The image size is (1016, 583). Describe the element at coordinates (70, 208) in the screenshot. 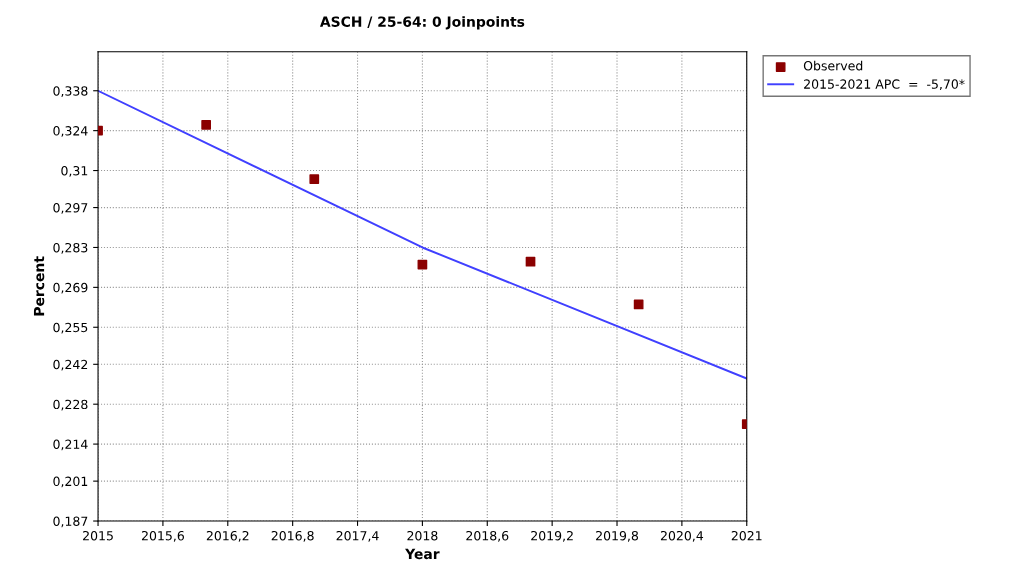

I see `y-tick-label: 0,297` at that location.